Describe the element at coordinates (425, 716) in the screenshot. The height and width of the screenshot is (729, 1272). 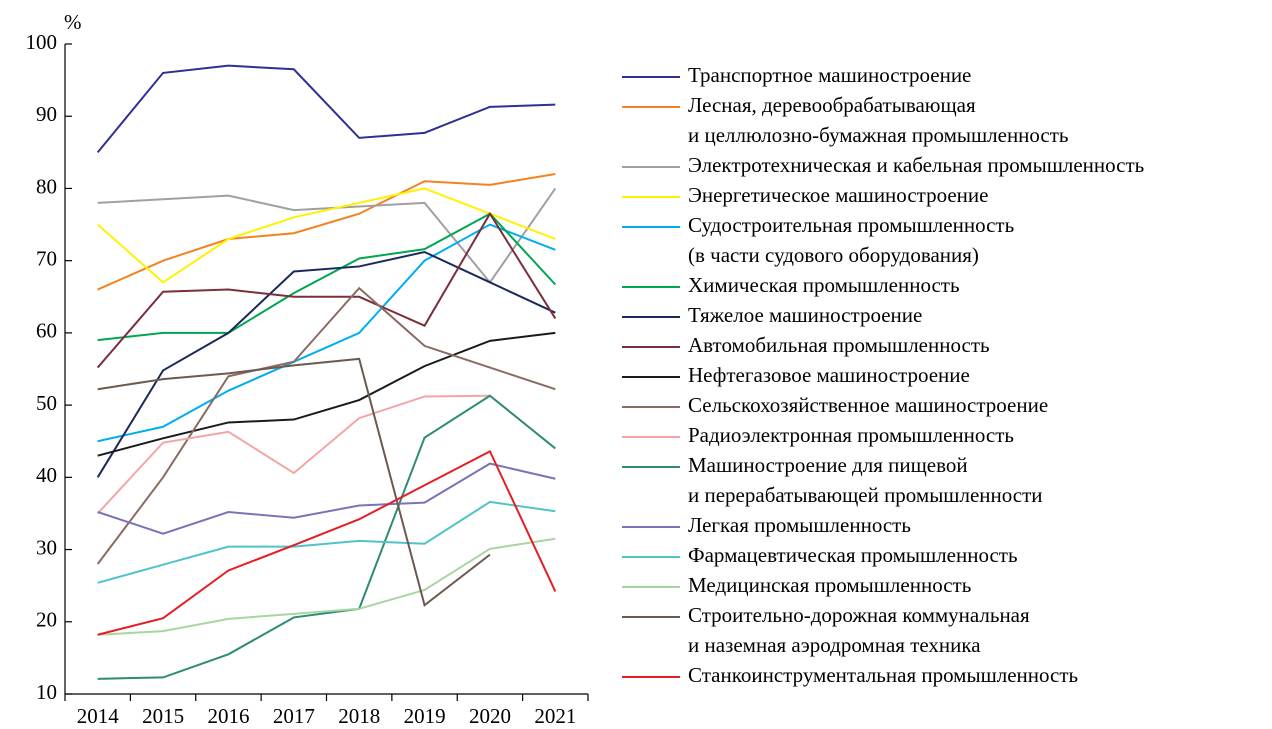
I see `x-tick-label: 2019` at that location.